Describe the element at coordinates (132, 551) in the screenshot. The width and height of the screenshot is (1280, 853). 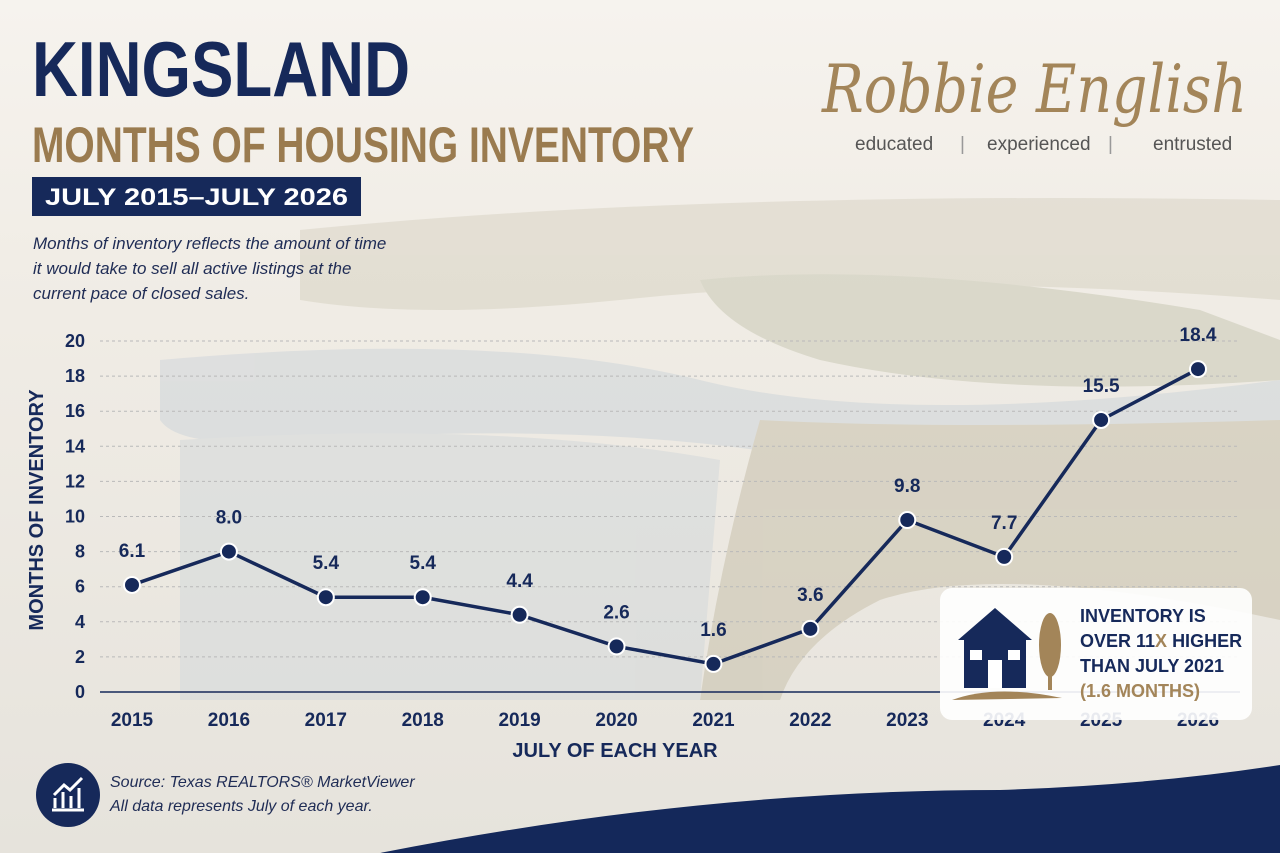
I see `data-label: 6.1` at that location.